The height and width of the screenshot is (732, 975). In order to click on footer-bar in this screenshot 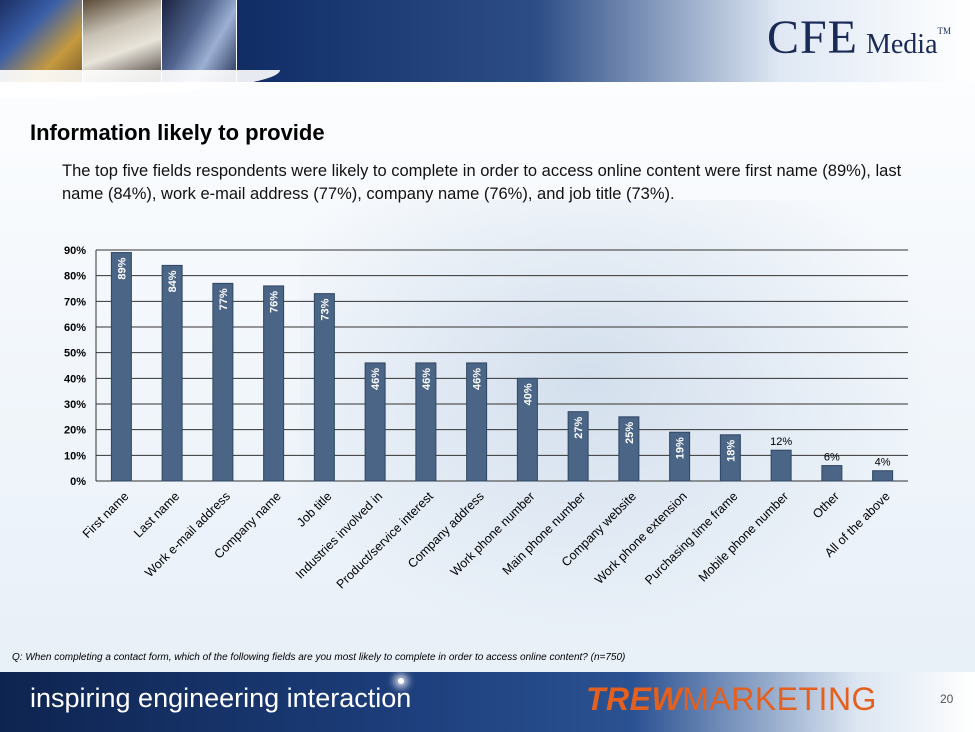, I will do `click(487, 702)`.